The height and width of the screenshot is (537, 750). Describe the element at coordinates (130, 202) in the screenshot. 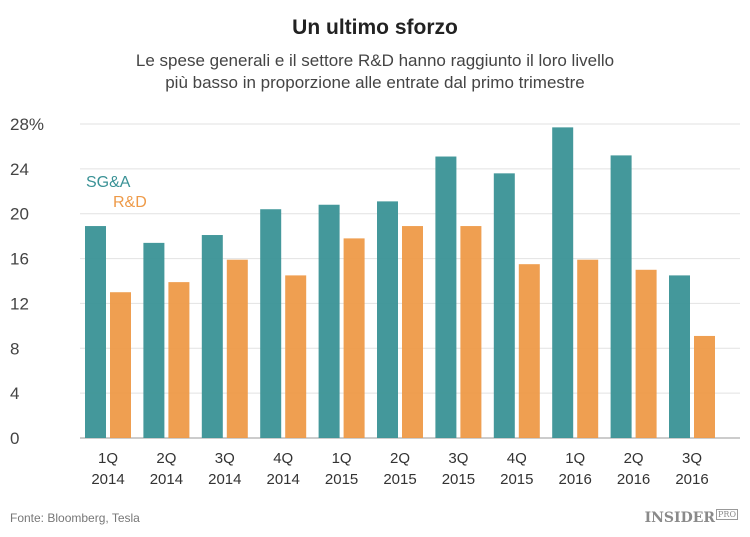

I see `legend-rd: R&D` at that location.